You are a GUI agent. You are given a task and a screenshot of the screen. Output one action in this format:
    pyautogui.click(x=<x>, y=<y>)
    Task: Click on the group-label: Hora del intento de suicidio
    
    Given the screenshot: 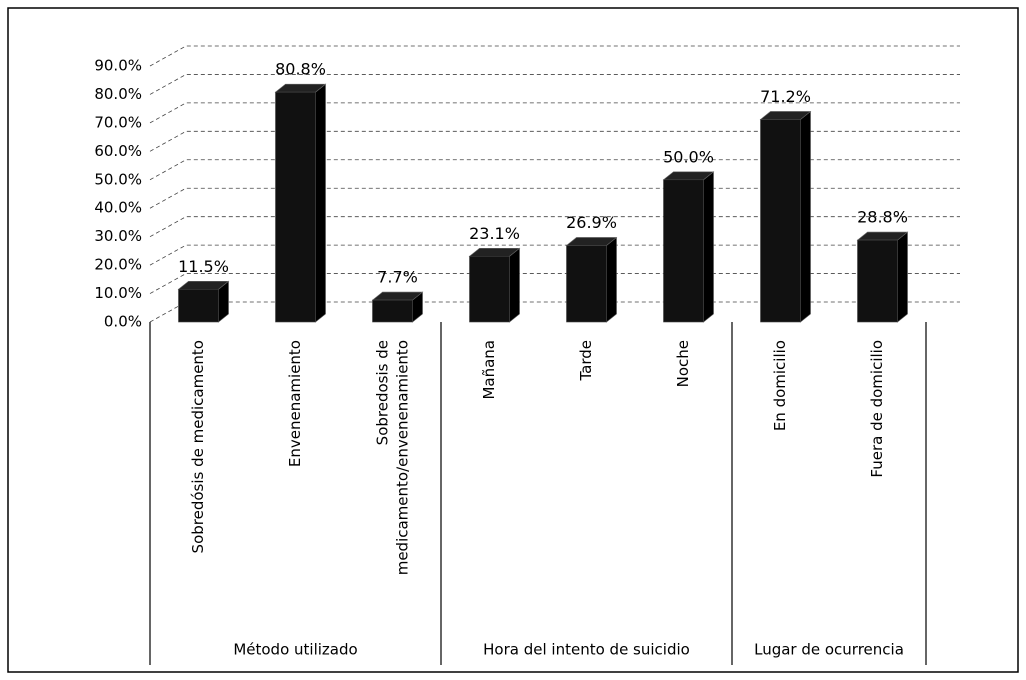 What is the action you would take?
    pyautogui.click(x=586, y=650)
    